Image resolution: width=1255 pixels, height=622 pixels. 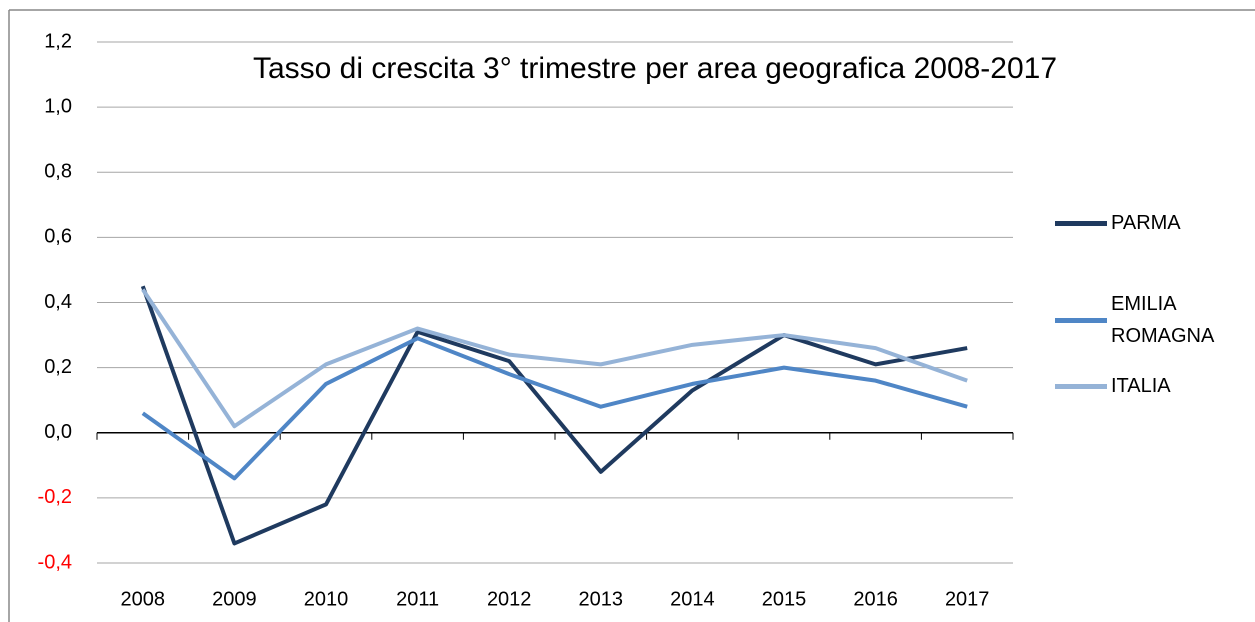 I want to click on x-tick-label: 2012, so click(x=509, y=599).